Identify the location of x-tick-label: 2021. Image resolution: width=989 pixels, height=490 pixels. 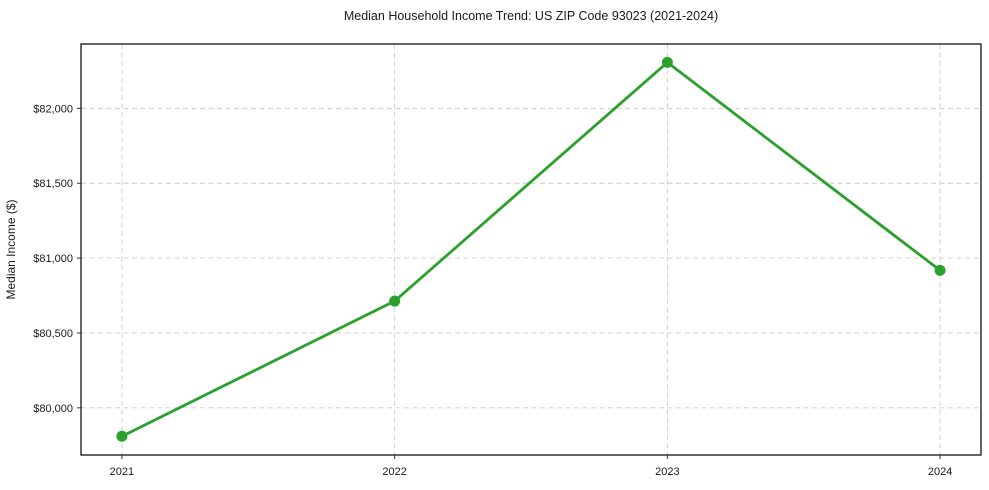
(122, 472).